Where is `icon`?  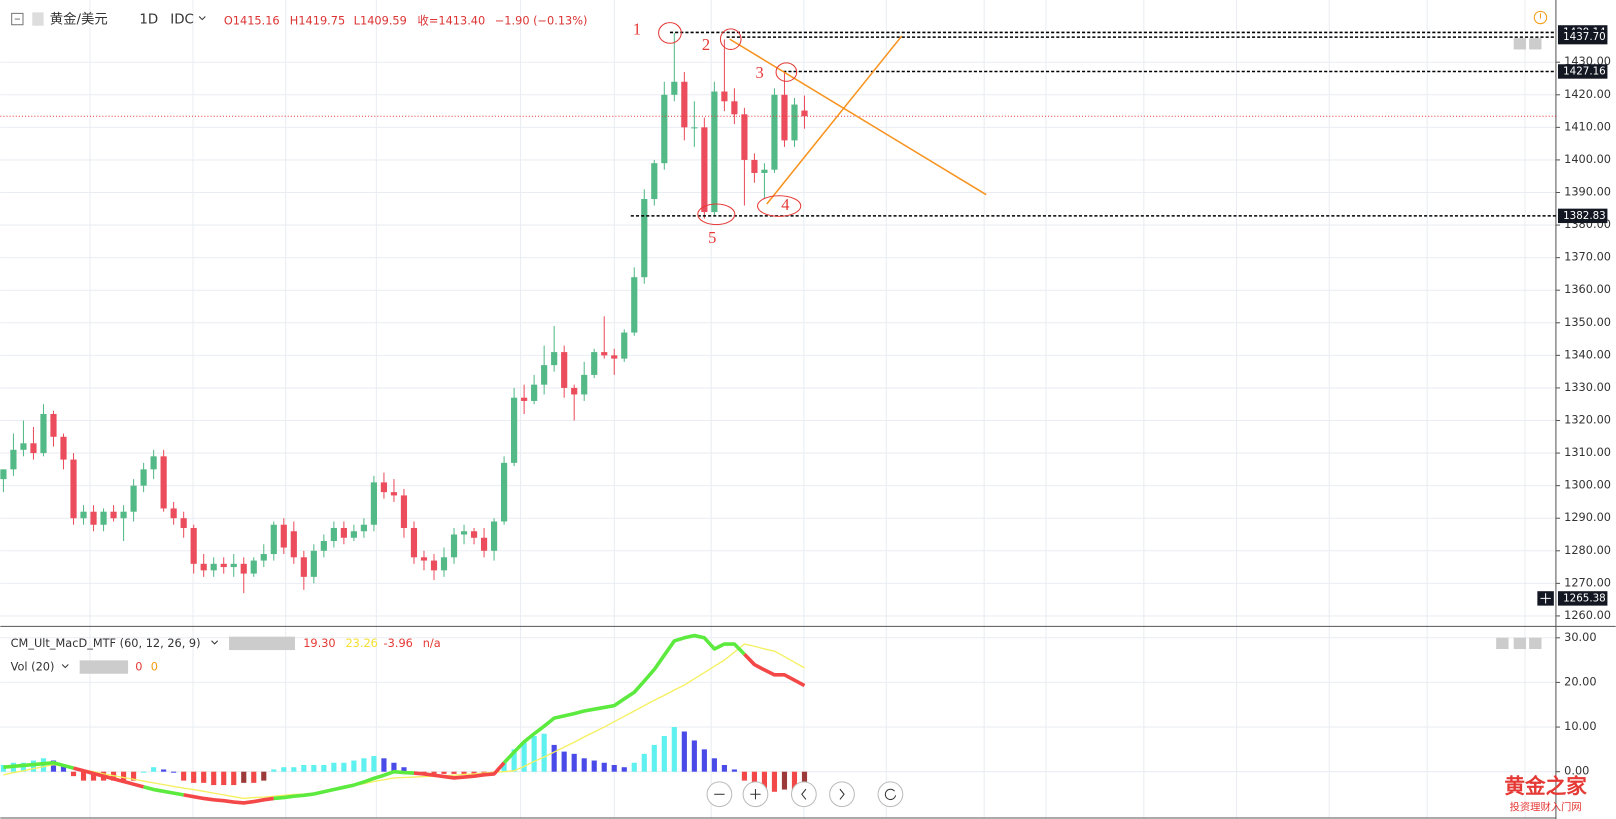 icon is located at coordinates (804, 794).